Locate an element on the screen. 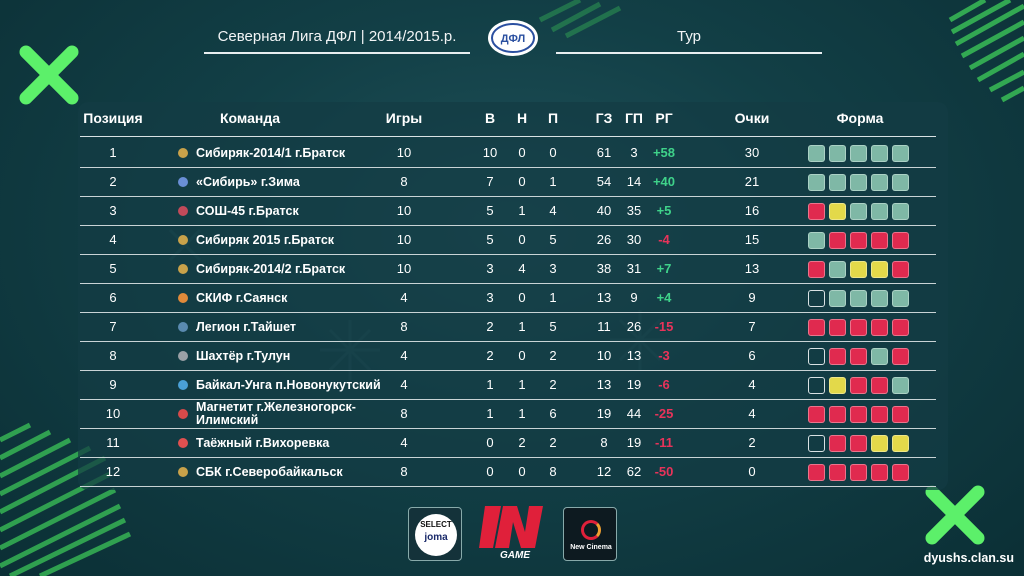  row-position: 10 is located at coordinates (113, 413).